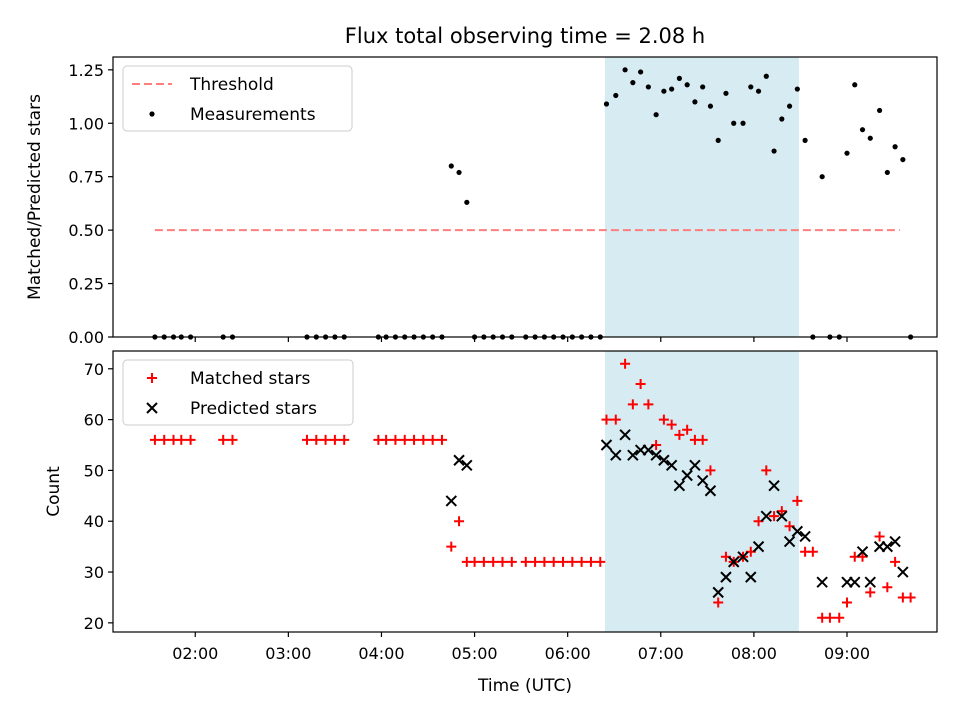 Image resolution: width=960 pixels, height=720 pixels. What do you see at coordinates (54, 491) in the screenshot?
I see `bottom-y-axis-label: Count` at bounding box center [54, 491].